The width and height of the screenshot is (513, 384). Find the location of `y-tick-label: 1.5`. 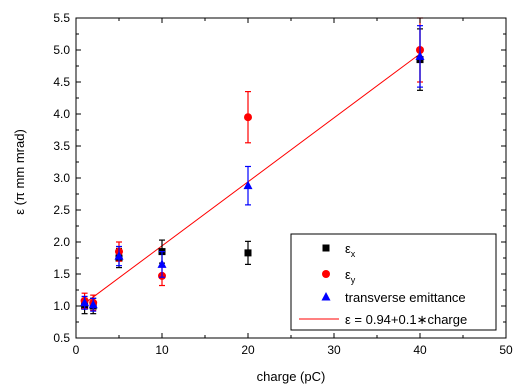

y-tick-label: 1.5 is located at coordinates (61, 274).